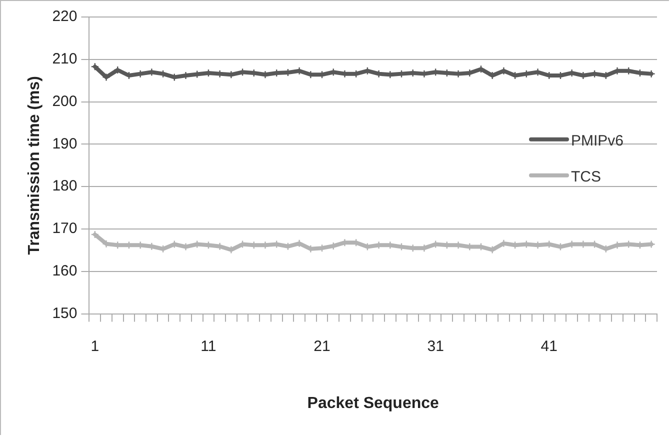 This screenshot has height=436, width=670. What do you see at coordinates (65, 143) in the screenshot?
I see `y-tick-label: 190` at bounding box center [65, 143].